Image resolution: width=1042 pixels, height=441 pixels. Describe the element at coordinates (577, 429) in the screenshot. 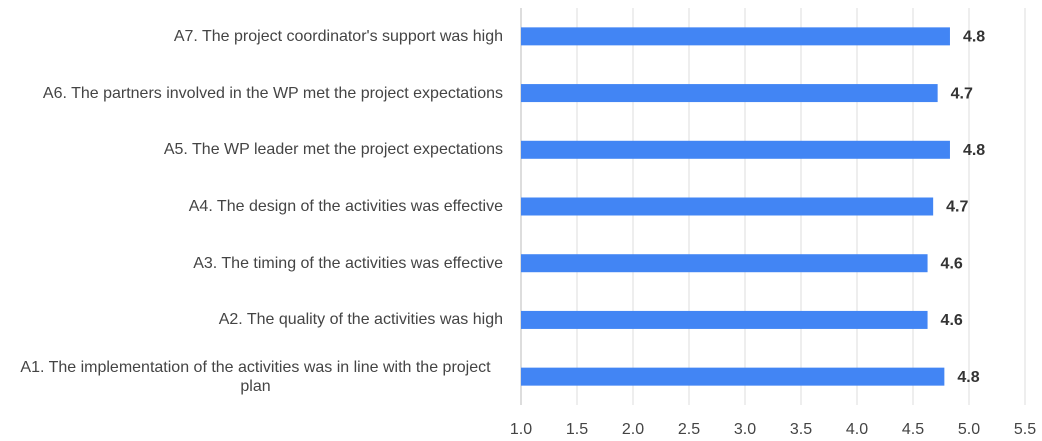

I see `x-tick-label: 1.5` at that location.